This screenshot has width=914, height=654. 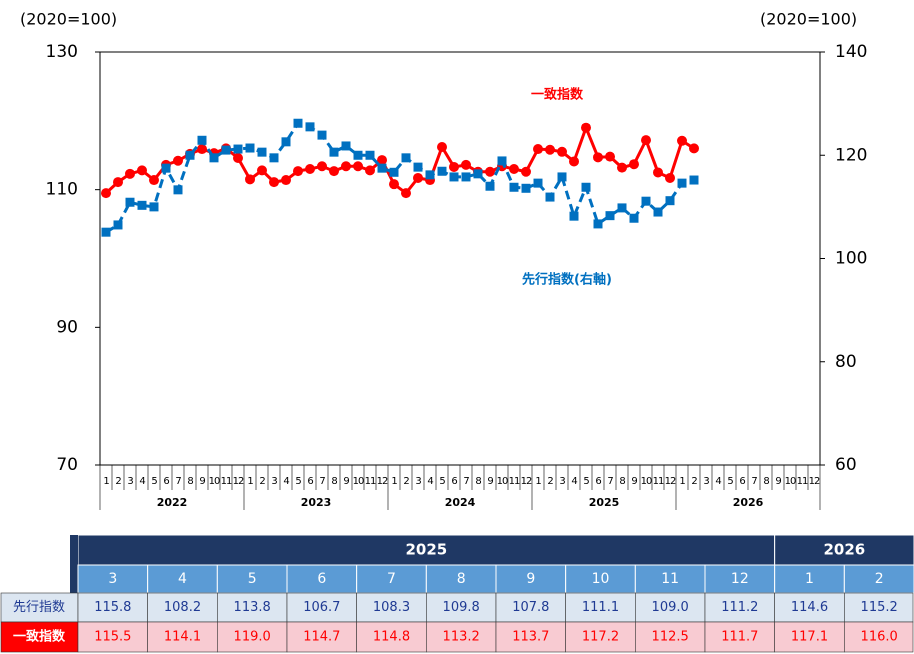 I want to click on y2-tick-label: 60, so click(x=846, y=465).